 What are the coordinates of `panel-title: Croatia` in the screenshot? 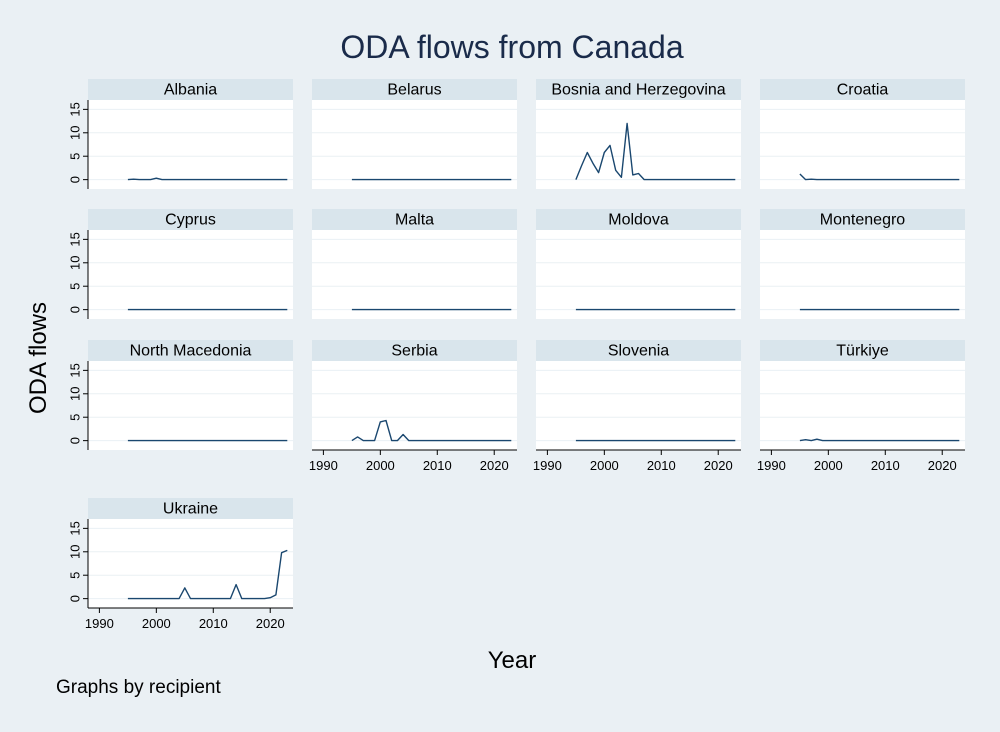 It's located at (863, 90).